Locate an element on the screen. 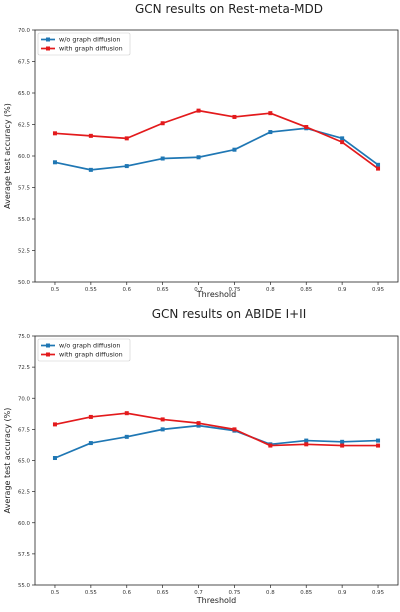 This screenshot has width=400, height=612. y-tick-label: 50.0 is located at coordinates (24, 283).